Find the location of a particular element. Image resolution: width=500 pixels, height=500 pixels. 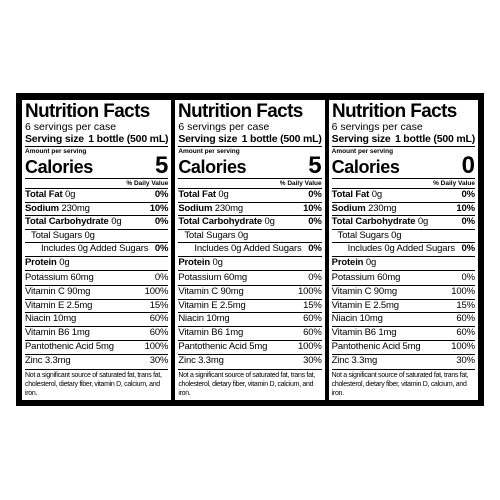

vitamin-name: Pantothenic Acid 5mg is located at coordinates (376, 347).